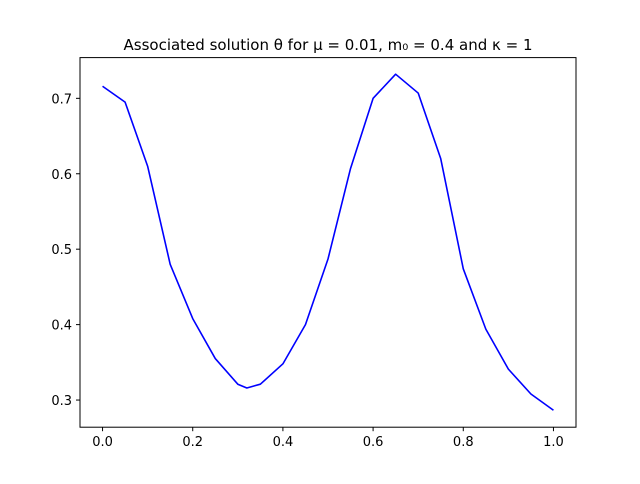 This screenshot has height=484, width=640. I want to click on y-tick-label: 0.4, so click(61, 326).